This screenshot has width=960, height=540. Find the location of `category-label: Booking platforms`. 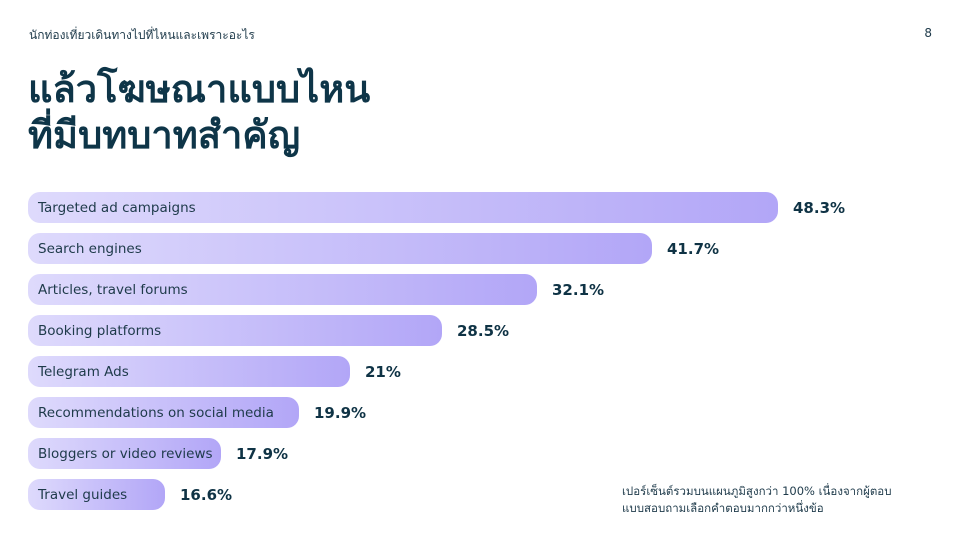

category-label: Booking platforms is located at coordinates (100, 330).